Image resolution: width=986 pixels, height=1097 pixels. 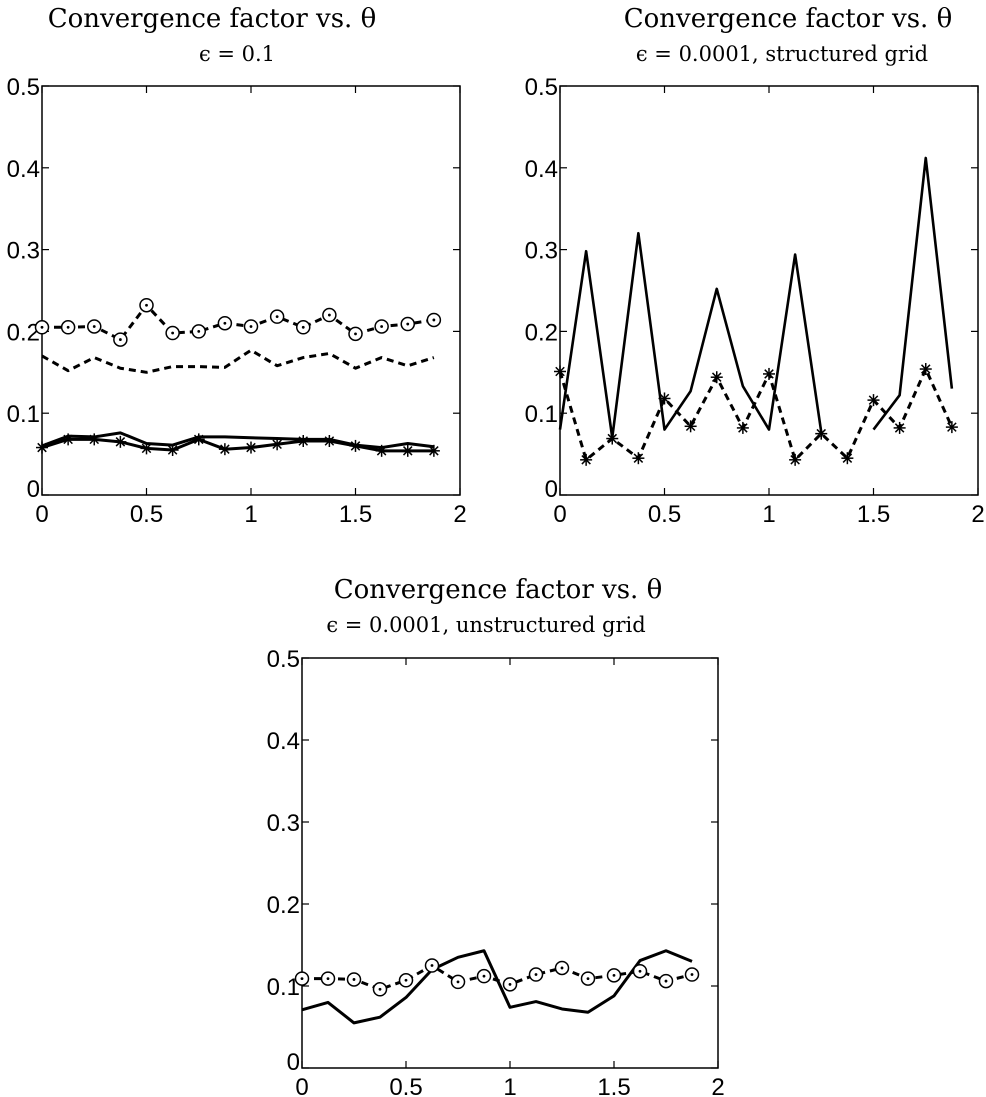 I want to click on chart-title-2: Convergence factor vs. θ, so click(x=788, y=19).